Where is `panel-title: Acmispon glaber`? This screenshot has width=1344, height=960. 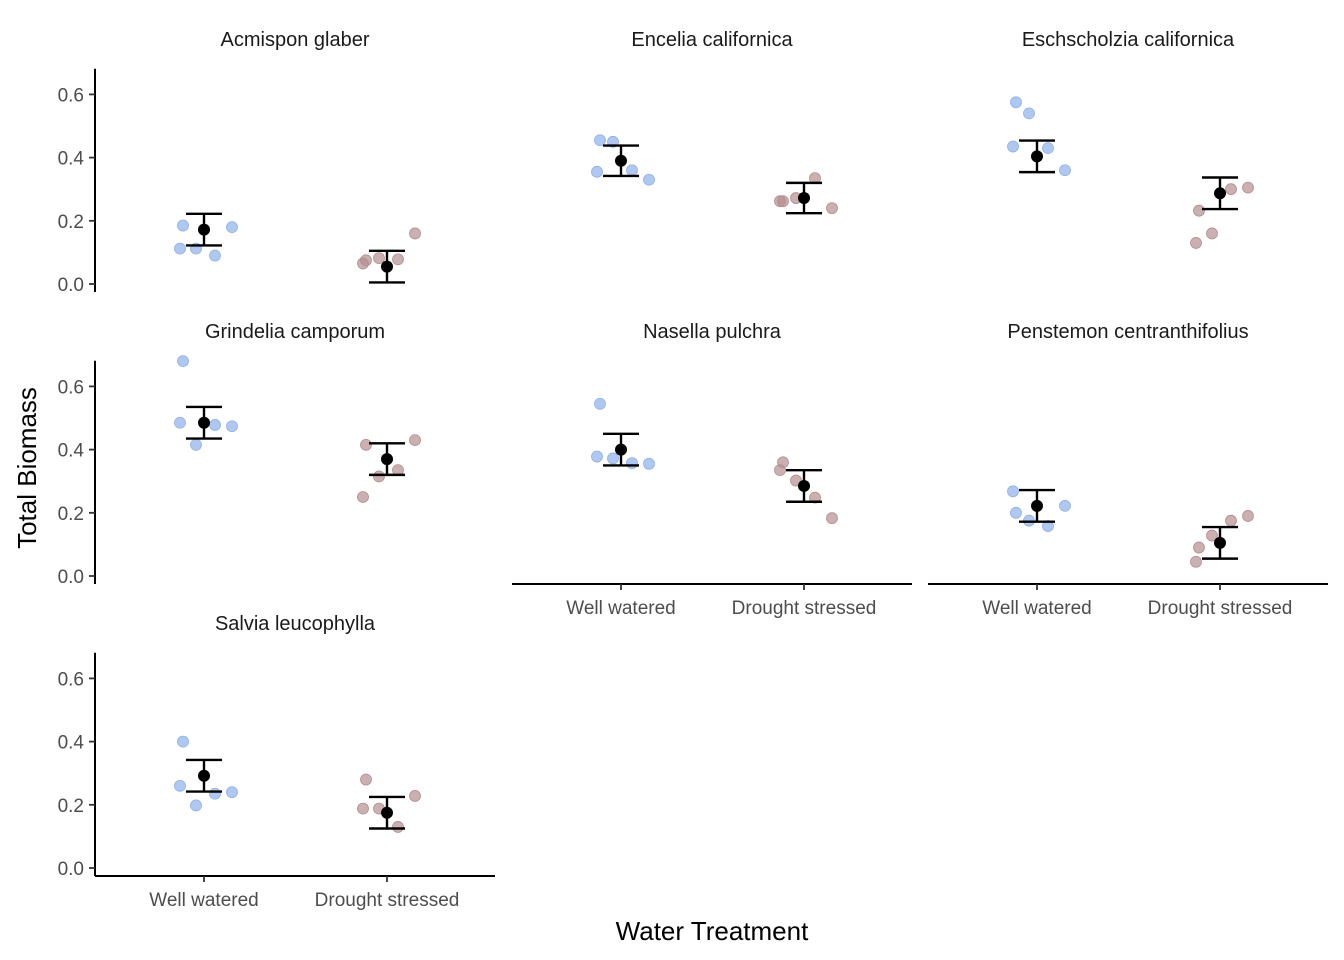
panel-title: Acmispon glaber is located at coordinates (295, 40).